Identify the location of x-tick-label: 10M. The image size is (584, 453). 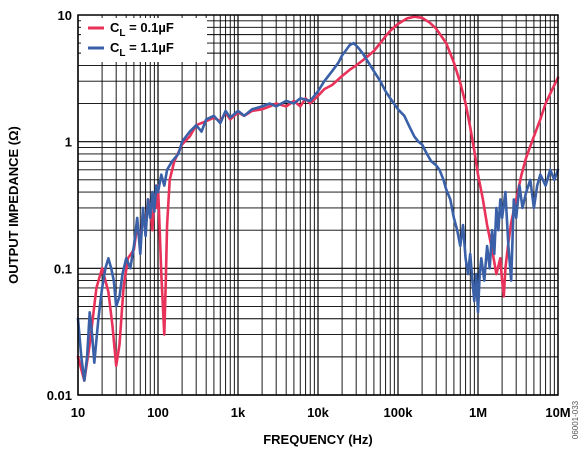
(557, 412).